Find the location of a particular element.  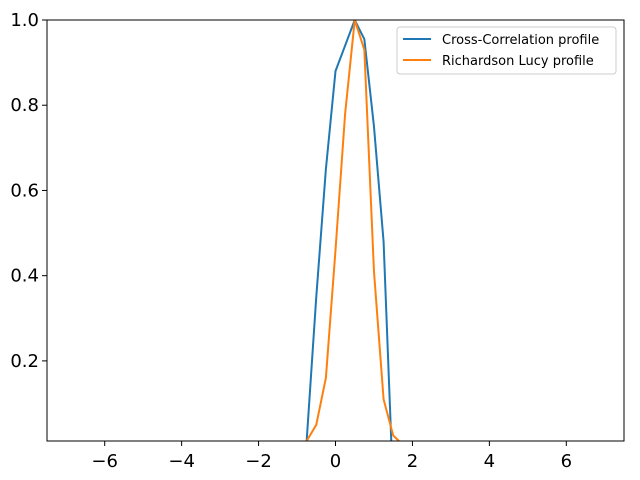

x-tick-label: −6 is located at coordinates (104, 461).